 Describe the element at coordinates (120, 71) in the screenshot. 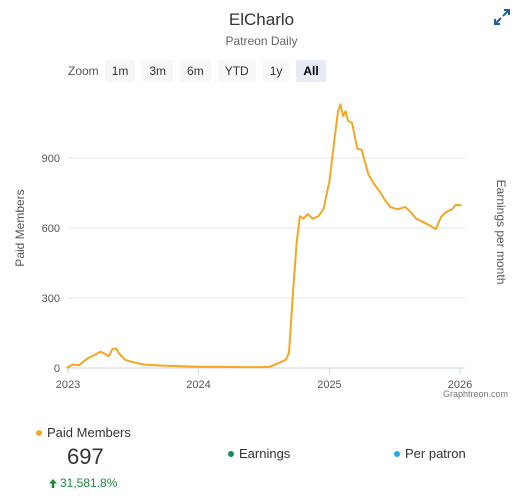

I see `zoom-1m-button: 1m` at that location.